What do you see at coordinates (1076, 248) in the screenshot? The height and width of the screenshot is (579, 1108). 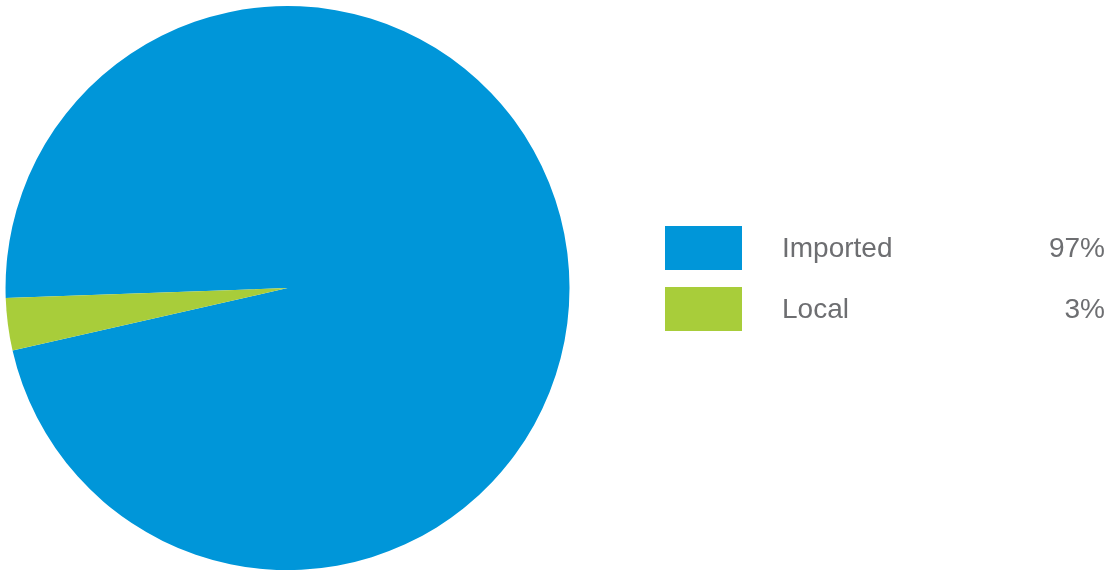 I see `data-label: 97%` at bounding box center [1076, 248].